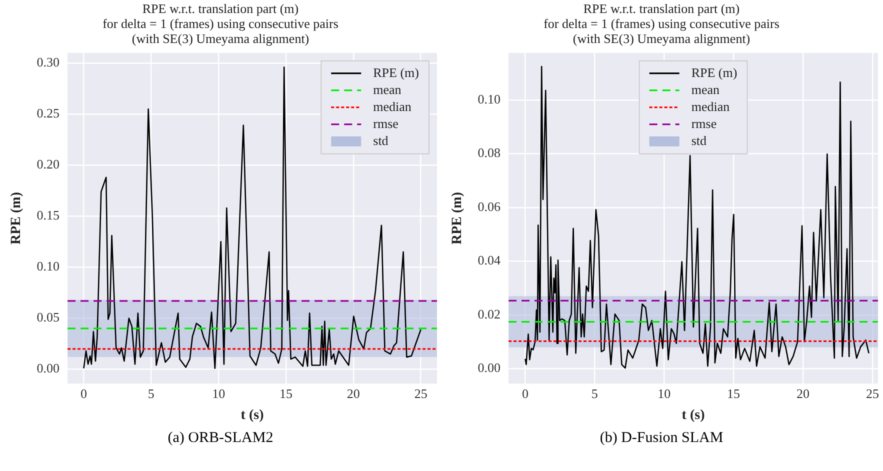 The height and width of the screenshot is (471, 883). Describe the element at coordinates (489, 314) in the screenshot. I see `y-tick-label: 0.02` at that location.